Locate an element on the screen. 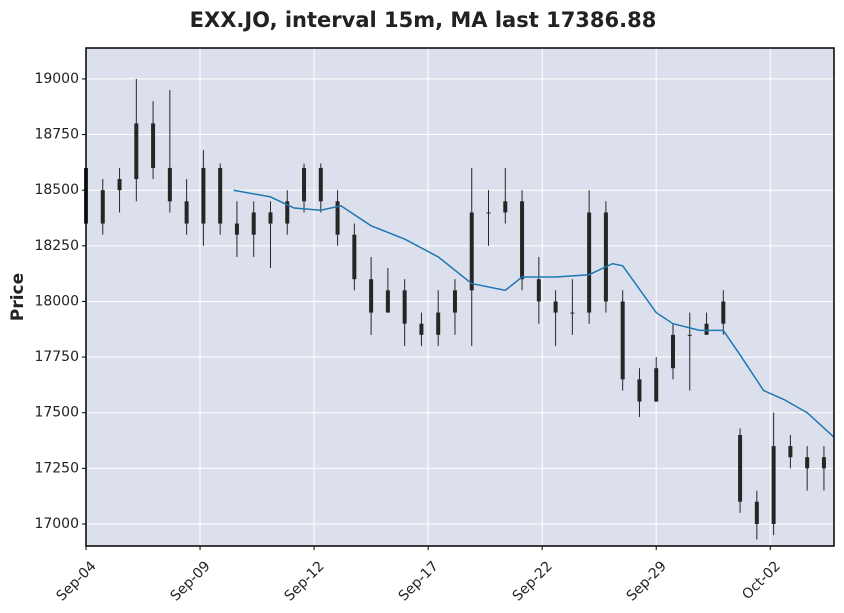 The height and width of the screenshot is (613, 844). y-tick-label: 17750 is located at coordinates (56, 357).